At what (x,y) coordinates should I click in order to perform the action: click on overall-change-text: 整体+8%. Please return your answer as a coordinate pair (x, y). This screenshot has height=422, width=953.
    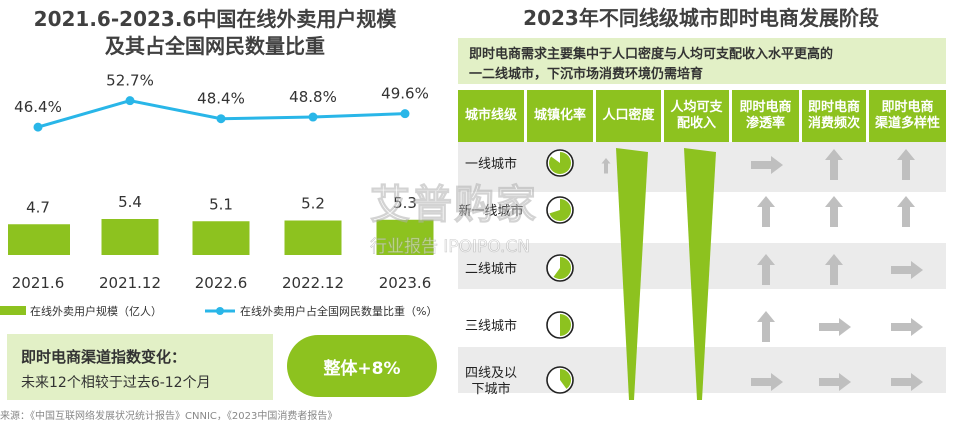
    Looking at the image, I should click on (362, 368).